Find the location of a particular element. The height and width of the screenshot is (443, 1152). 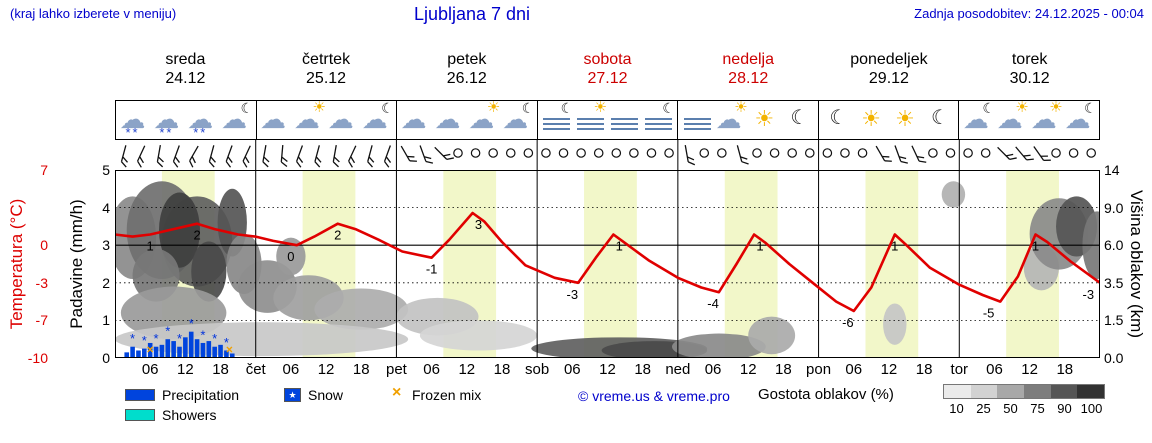

precipitation-legend-label: Precipitation is located at coordinates (201, 395).